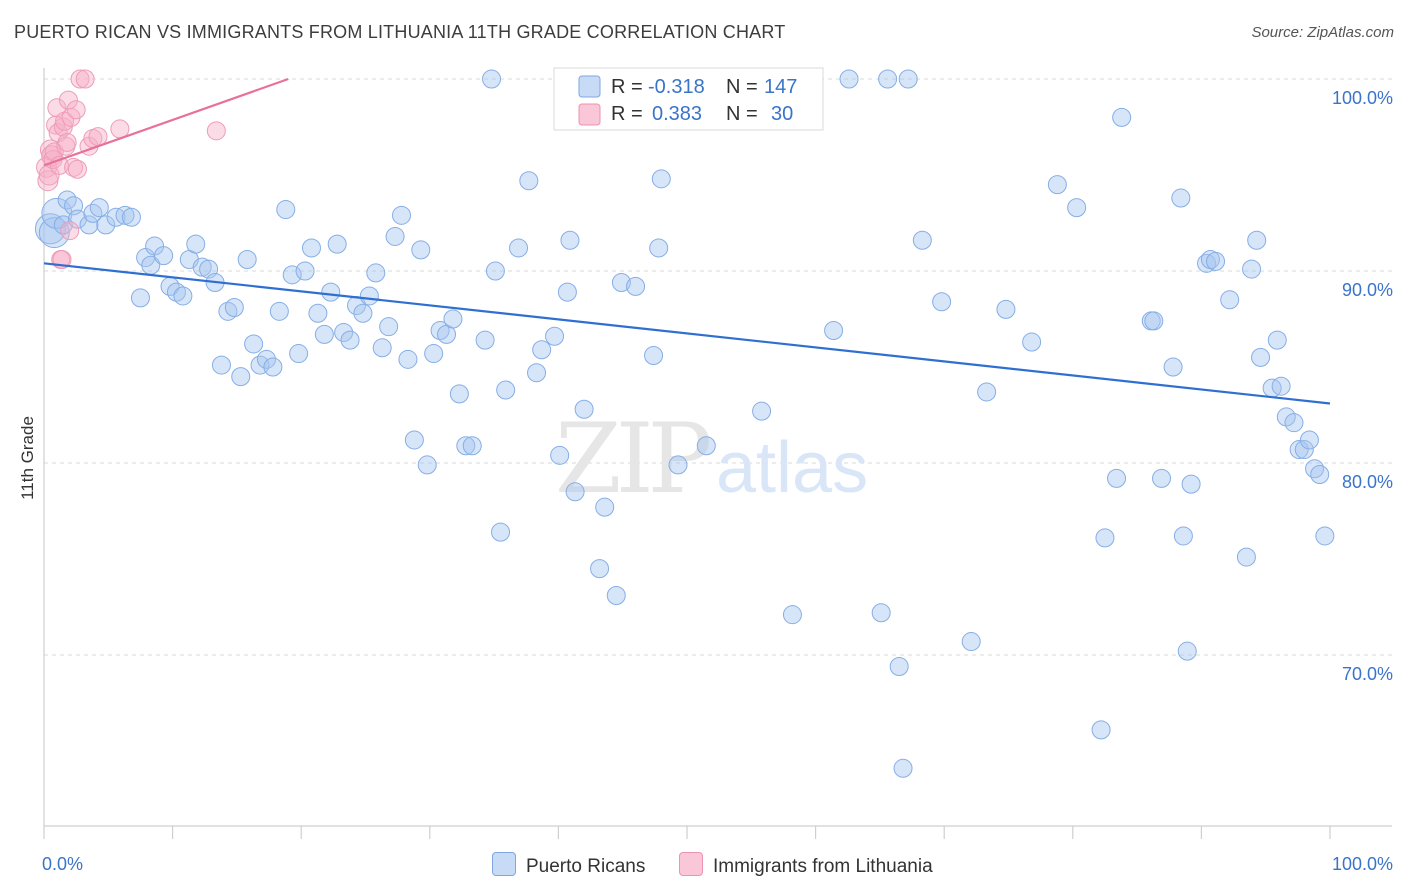 This screenshot has height=892, width=1406. I want to click on x-tick-labels: 0.0% 100.0%, so click(717, 864).